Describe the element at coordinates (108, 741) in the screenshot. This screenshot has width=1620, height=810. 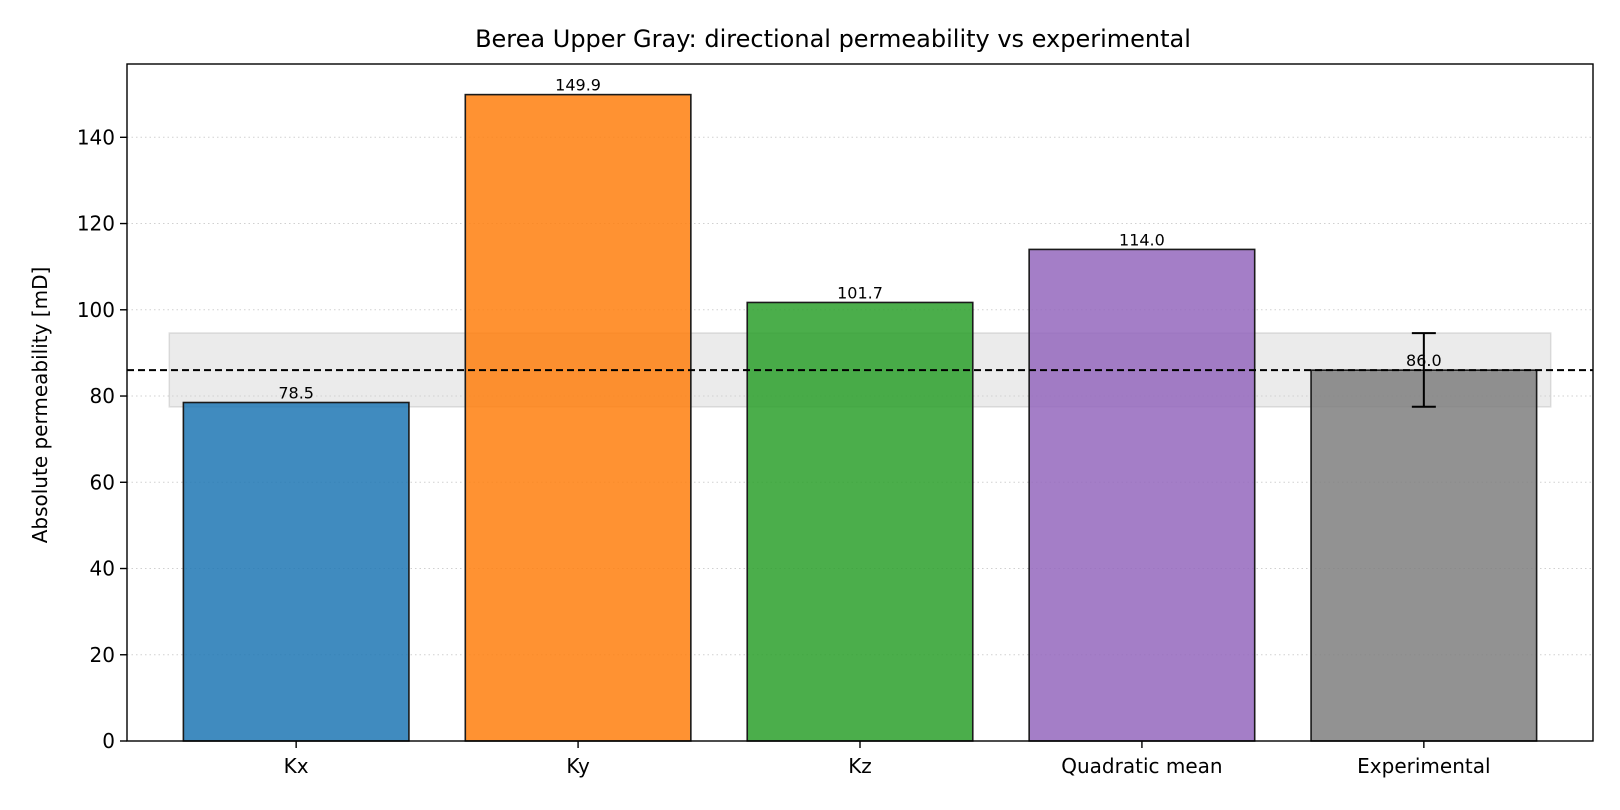
I see `y-tick-label: 0` at that location.